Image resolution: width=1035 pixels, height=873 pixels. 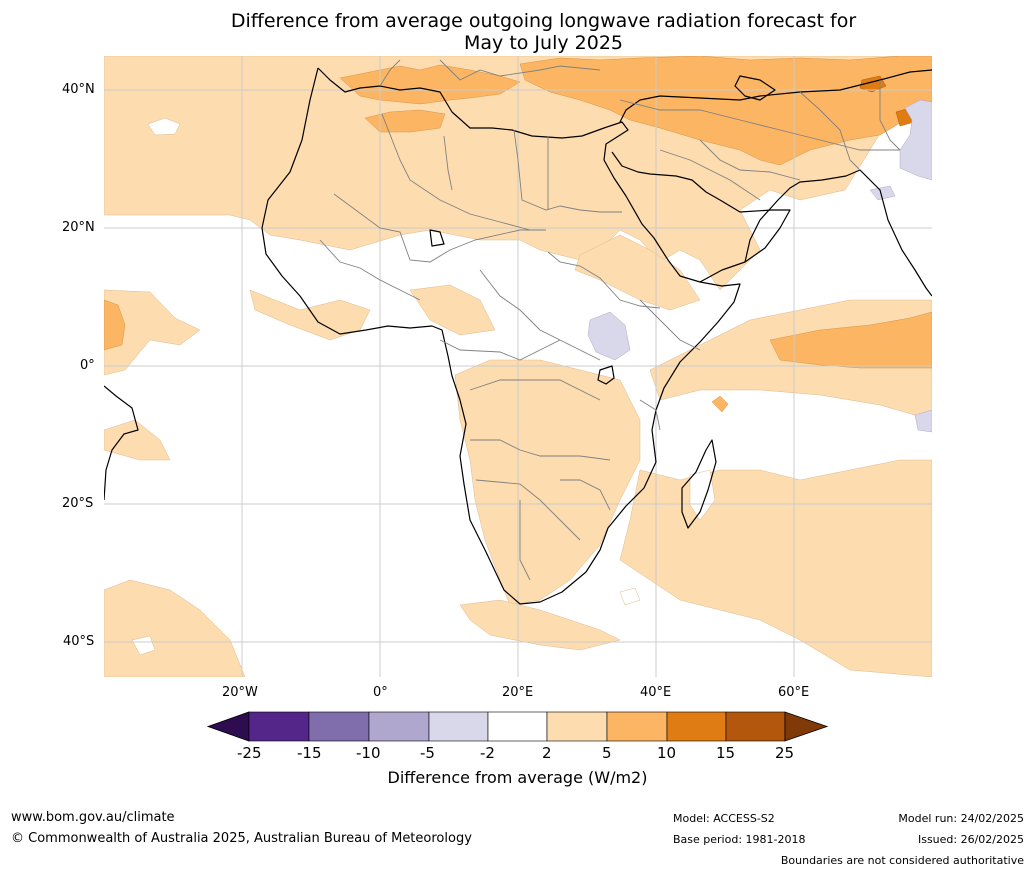 What do you see at coordinates (724, 818) in the screenshot?
I see `footer-model: Model: ACCESS-S2` at bounding box center [724, 818].